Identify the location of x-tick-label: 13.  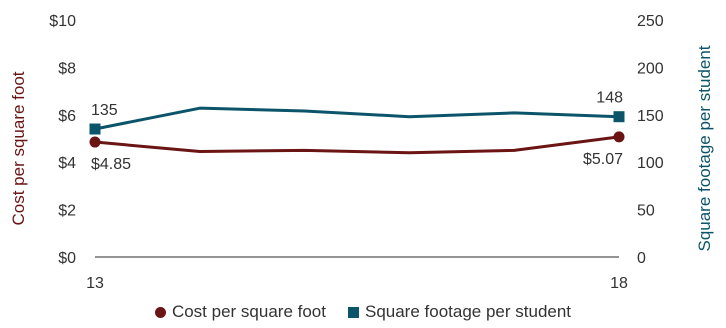
(95, 283).